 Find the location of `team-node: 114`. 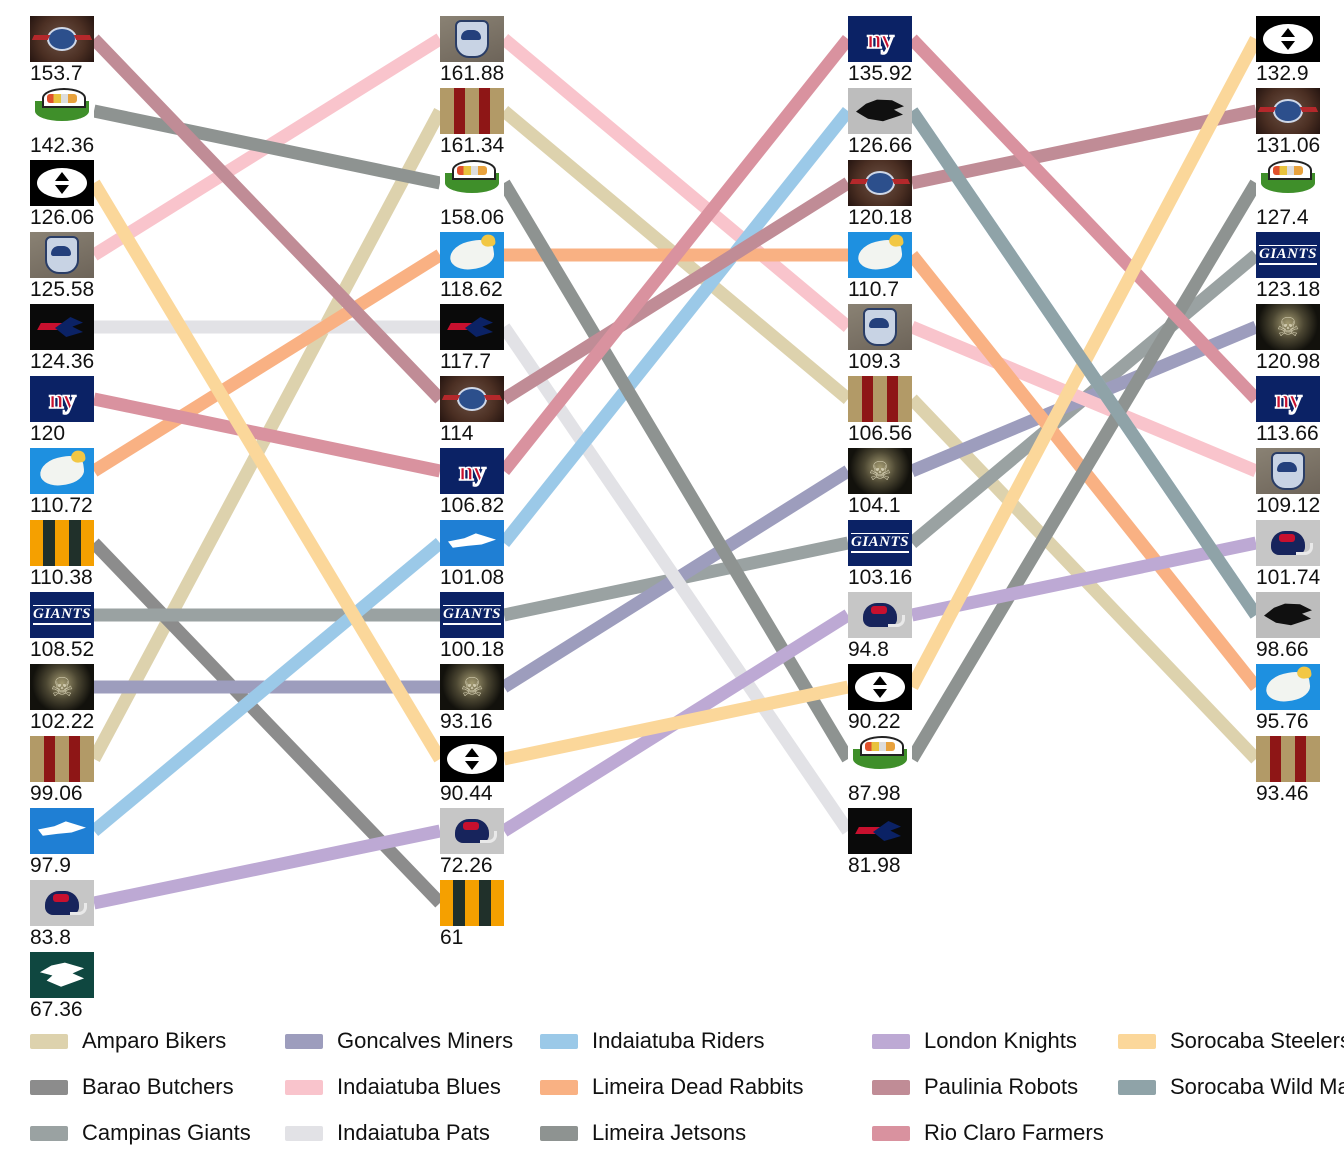

team-node: 114 is located at coordinates (472, 410).